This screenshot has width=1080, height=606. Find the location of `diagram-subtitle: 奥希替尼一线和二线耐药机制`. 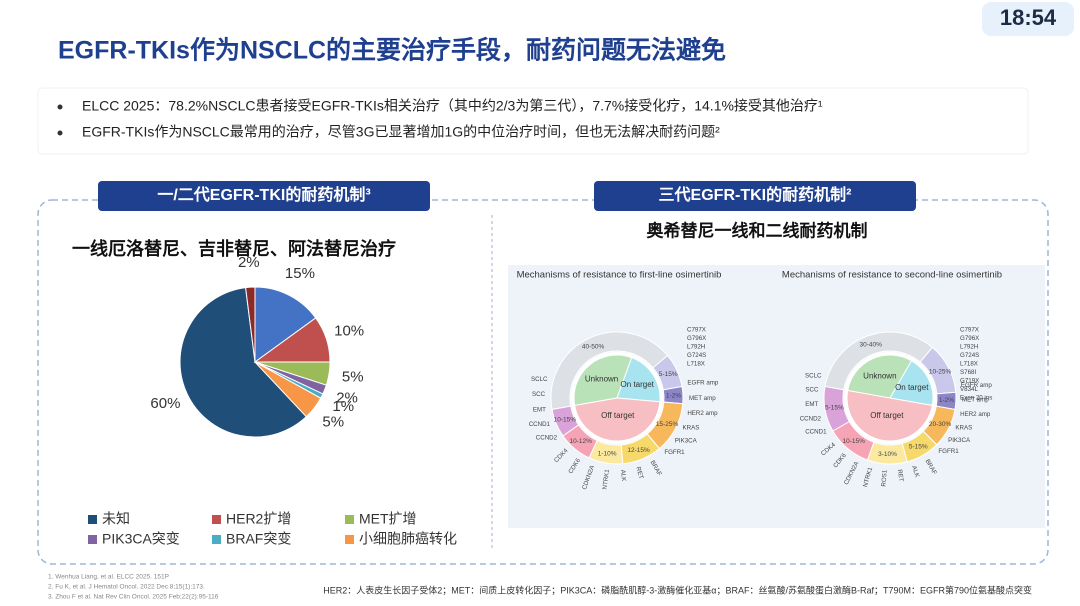

diagram-subtitle: 奥希替尼一线和二线耐药机制 is located at coordinates (757, 230).